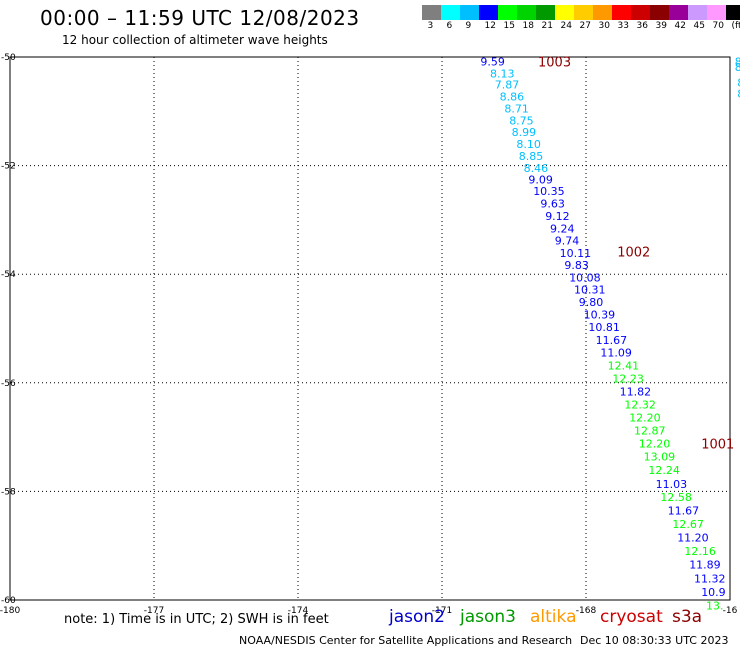 This screenshot has width=740, height=650. What do you see at coordinates (502, 73) in the screenshot?
I see `wave-height-value: 8.13` at bounding box center [502, 73].